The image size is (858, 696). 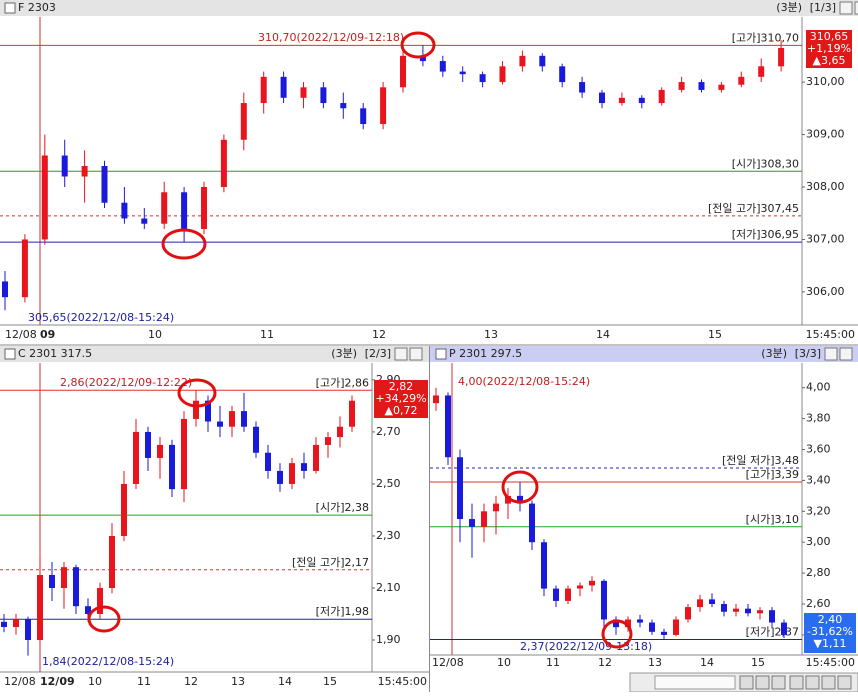 What do you see at coordinates (772, 632) in the screenshot?
I see `reference-label: [저가]2,37` at bounding box center [772, 632].